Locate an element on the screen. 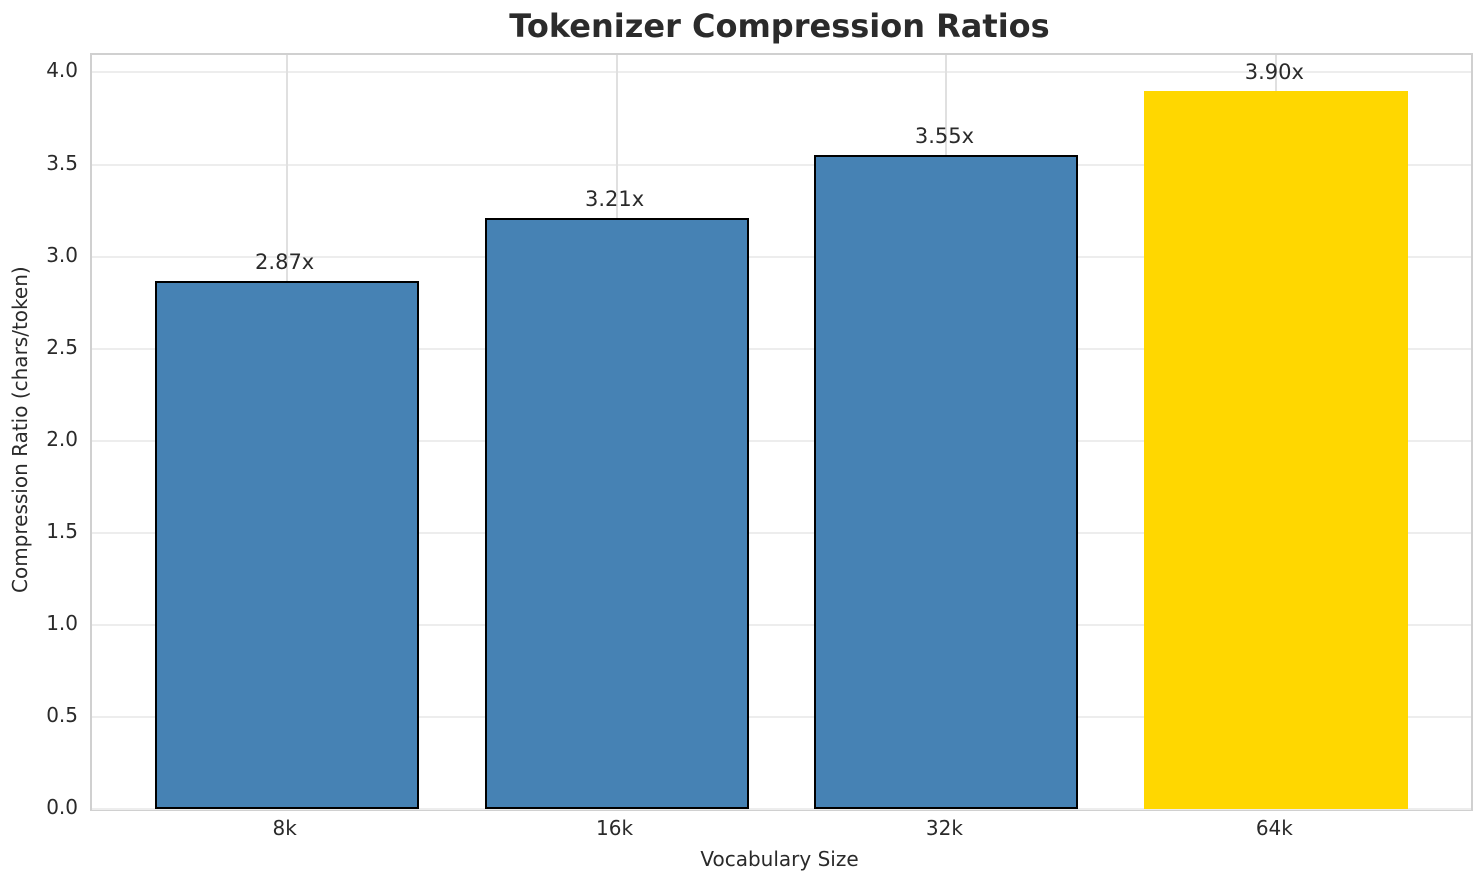  bar-8k is located at coordinates (286, 544).